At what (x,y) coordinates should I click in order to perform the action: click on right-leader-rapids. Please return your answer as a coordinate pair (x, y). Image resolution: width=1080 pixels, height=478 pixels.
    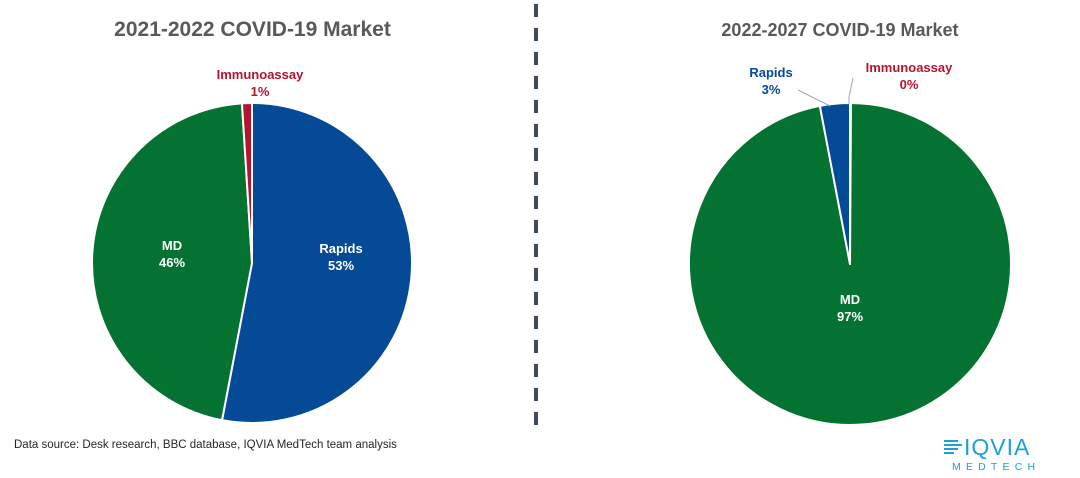
    Looking at the image, I should click on (814, 98).